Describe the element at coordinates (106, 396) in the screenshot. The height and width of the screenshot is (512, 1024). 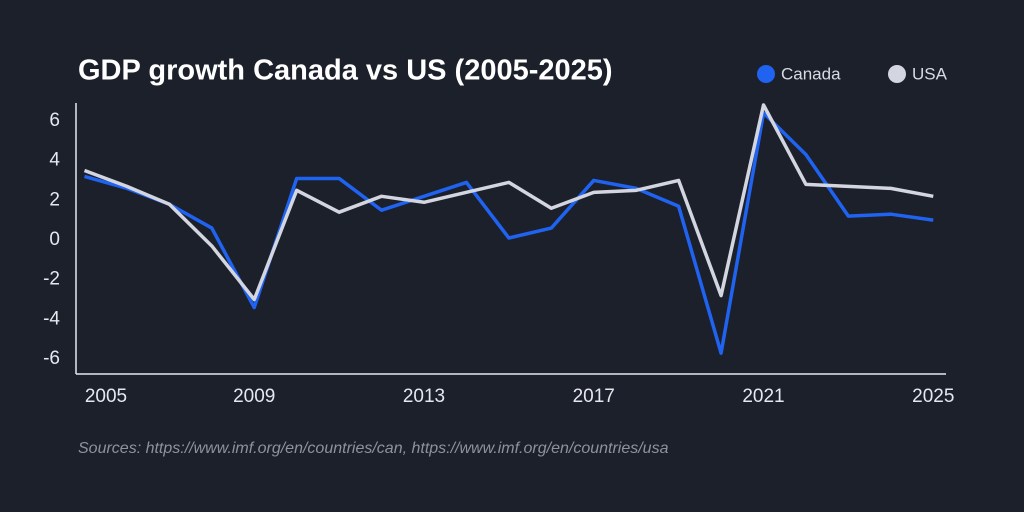
I see `x-tick-label: 2005` at that location.